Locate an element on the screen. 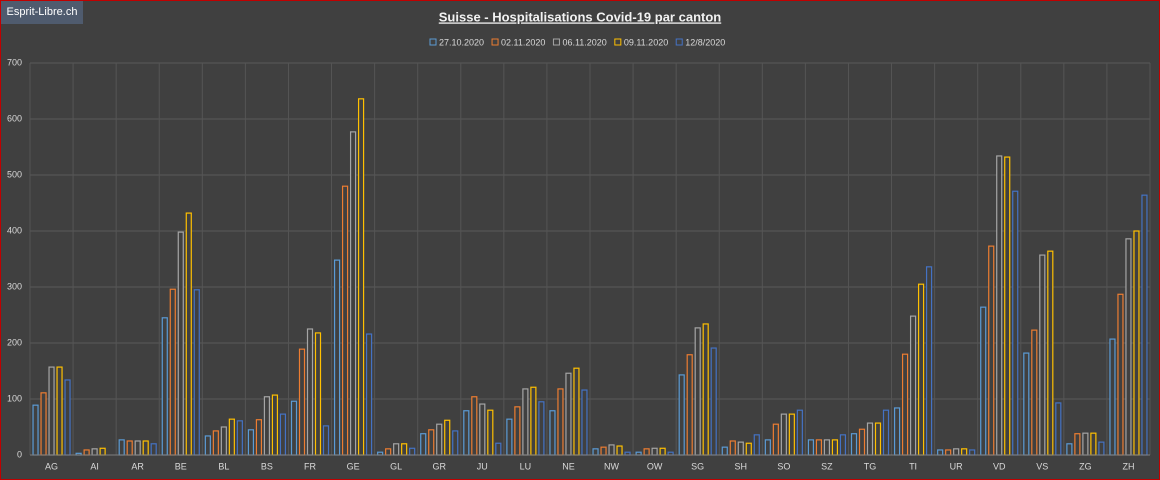  x-tick-label: TG is located at coordinates (870, 466).